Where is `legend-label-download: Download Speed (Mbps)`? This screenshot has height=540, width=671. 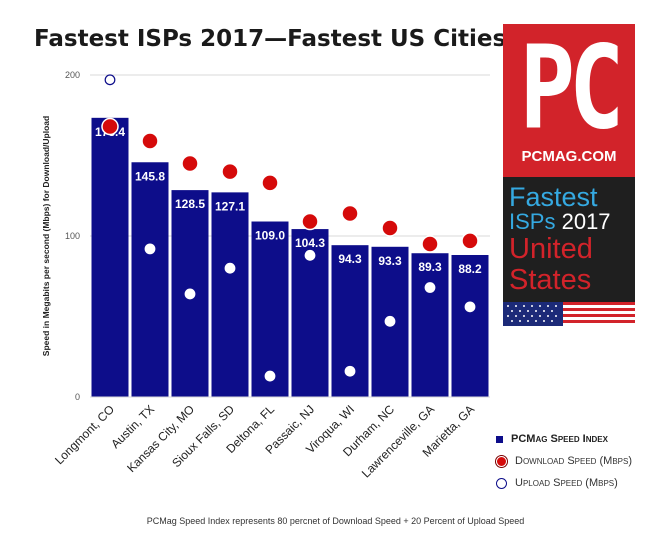
legend-label-download: Download Speed (Mbps) is located at coordinates (574, 461).